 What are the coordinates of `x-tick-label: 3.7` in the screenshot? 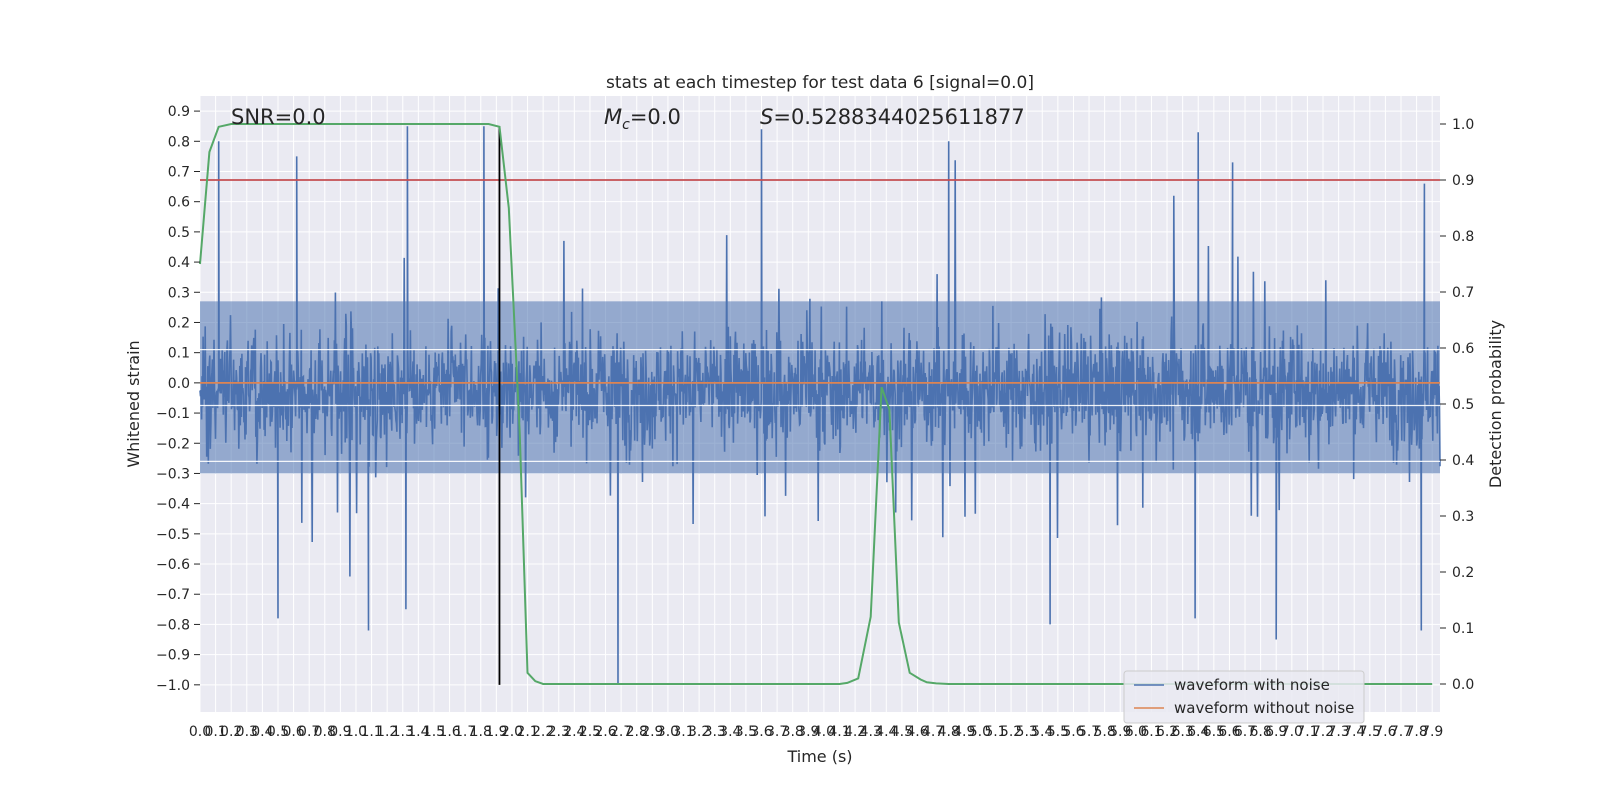 It's located at (777, 732).